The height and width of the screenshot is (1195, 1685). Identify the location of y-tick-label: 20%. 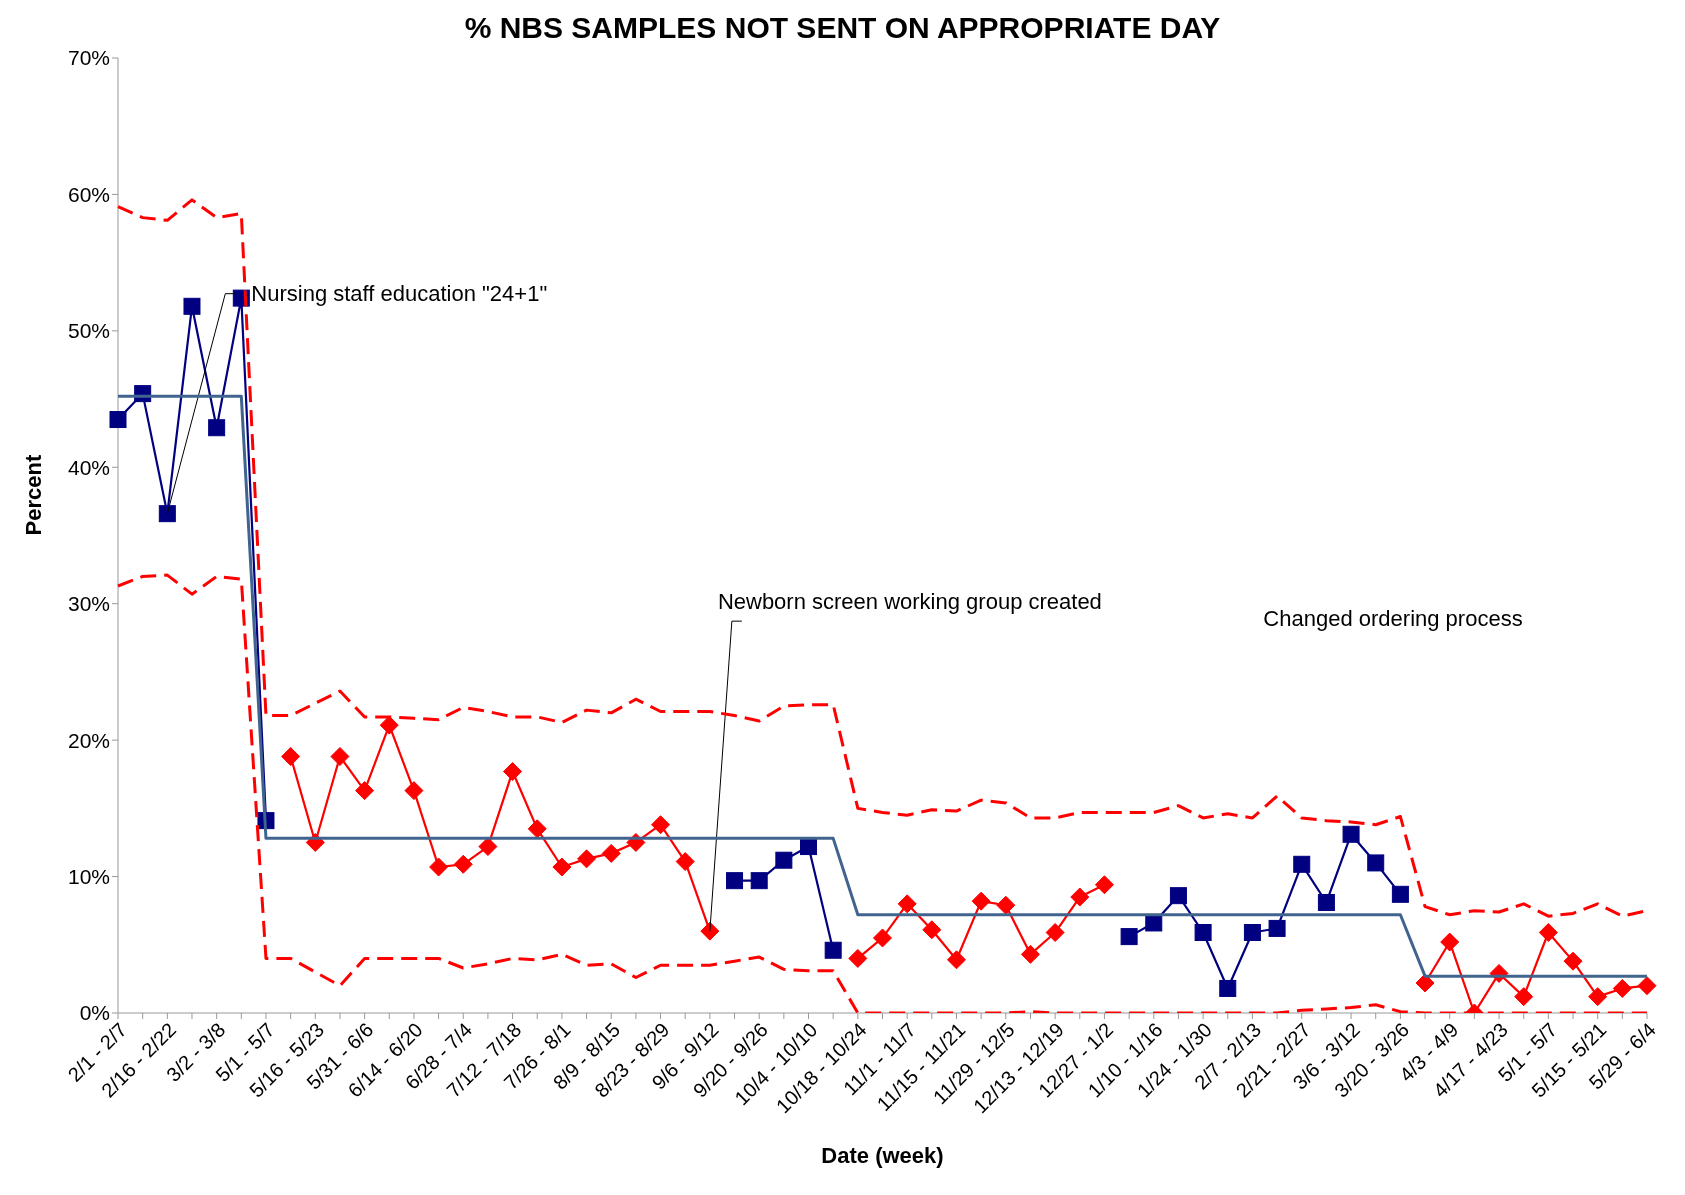
(88, 740).